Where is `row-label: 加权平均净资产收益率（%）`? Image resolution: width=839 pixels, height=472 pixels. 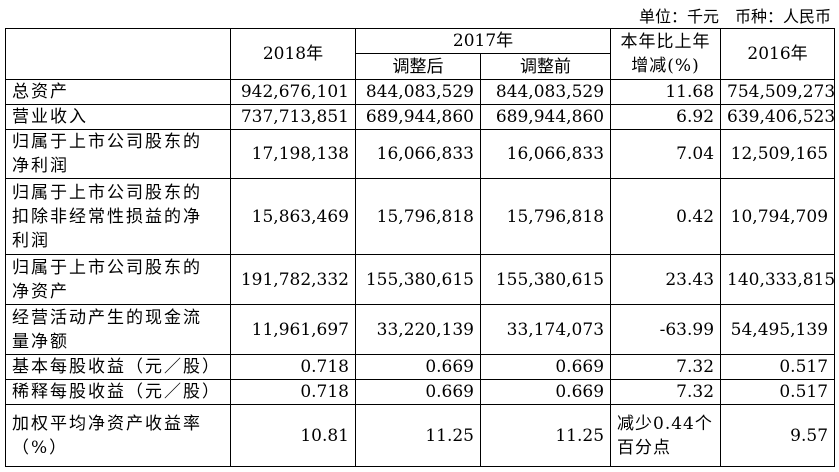
row-label: 加权平均净资产收益率（%） is located at coordinates (118, 435).